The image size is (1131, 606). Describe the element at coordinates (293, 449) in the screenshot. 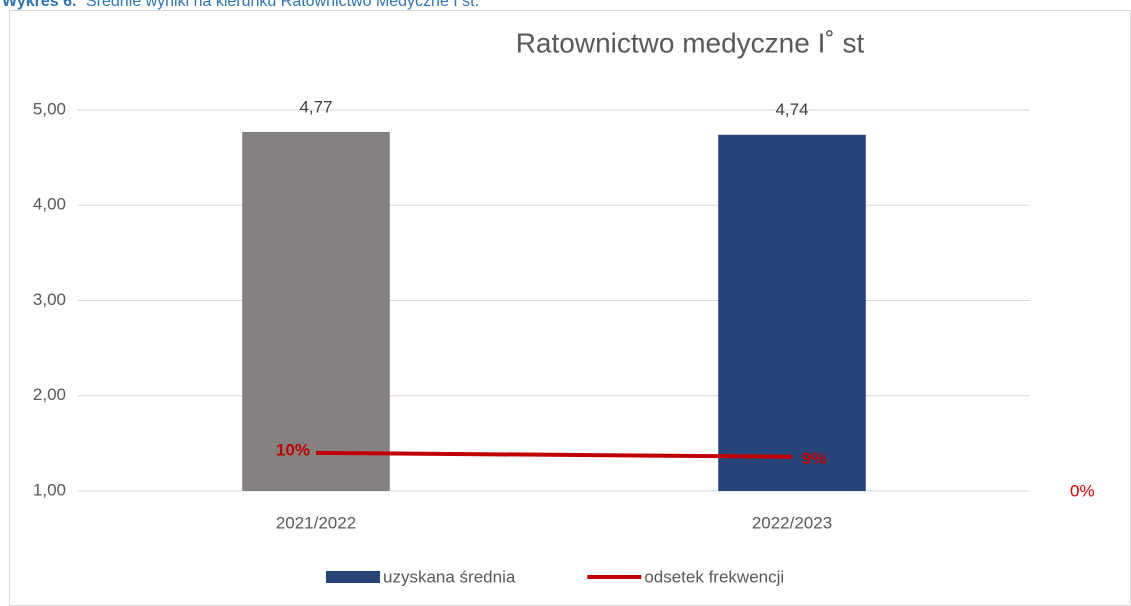

I see `data-label: 10%` at that location.